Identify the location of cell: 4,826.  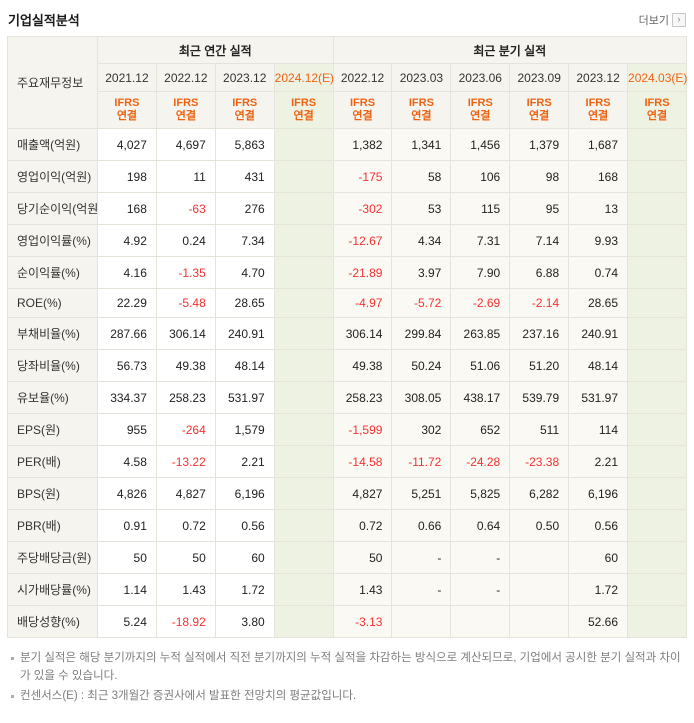
(127, 493).